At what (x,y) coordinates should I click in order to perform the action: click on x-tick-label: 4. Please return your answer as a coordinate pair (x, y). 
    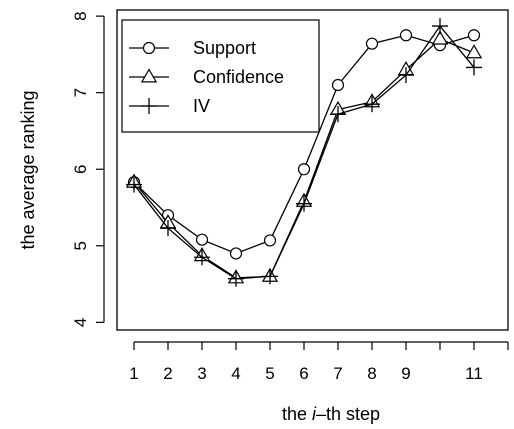
    Looking at the image, I should click on (235, 373).